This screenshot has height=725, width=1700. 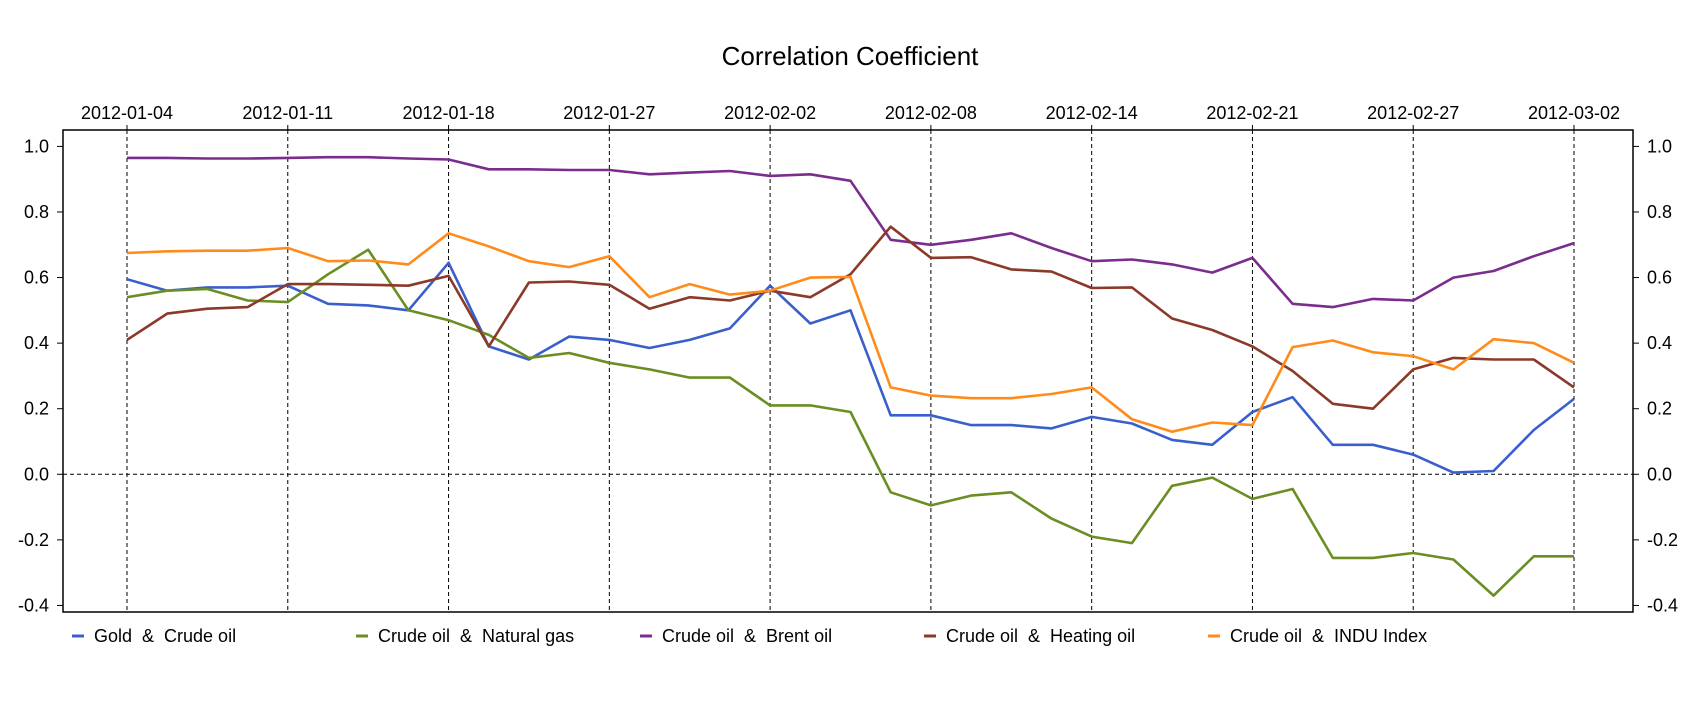 I want to click on legend-item: Crude oil & Brent oil, so click(x=736, y=636).